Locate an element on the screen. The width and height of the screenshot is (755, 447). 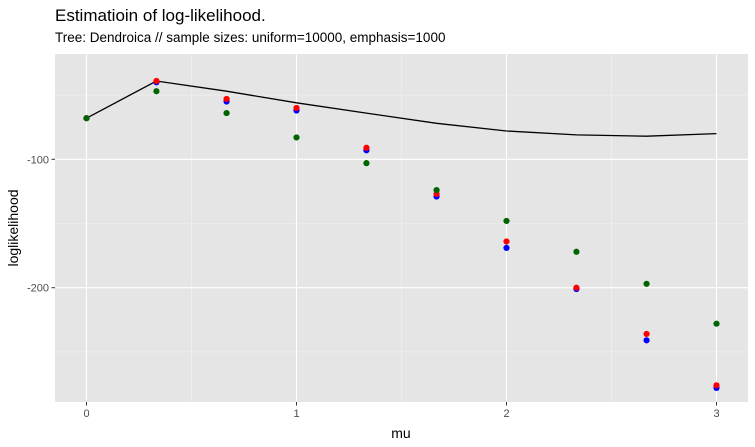
x-tick-label: 3 is located at coordinates (716, 414).